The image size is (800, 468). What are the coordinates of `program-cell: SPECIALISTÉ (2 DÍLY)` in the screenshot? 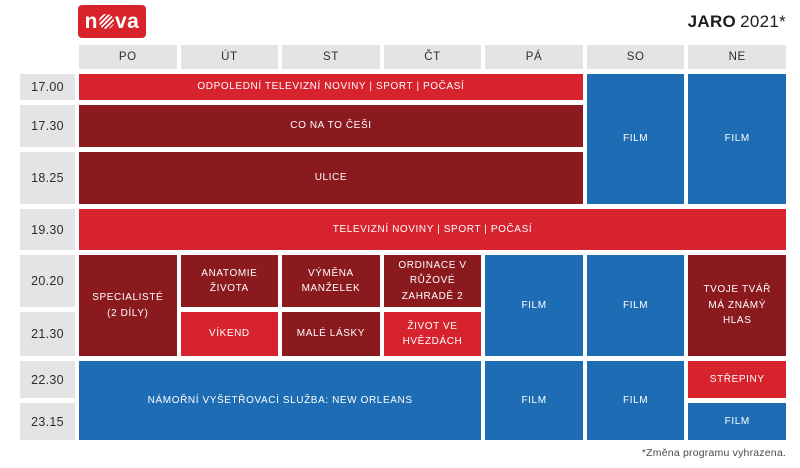 It's located at (128, 305).